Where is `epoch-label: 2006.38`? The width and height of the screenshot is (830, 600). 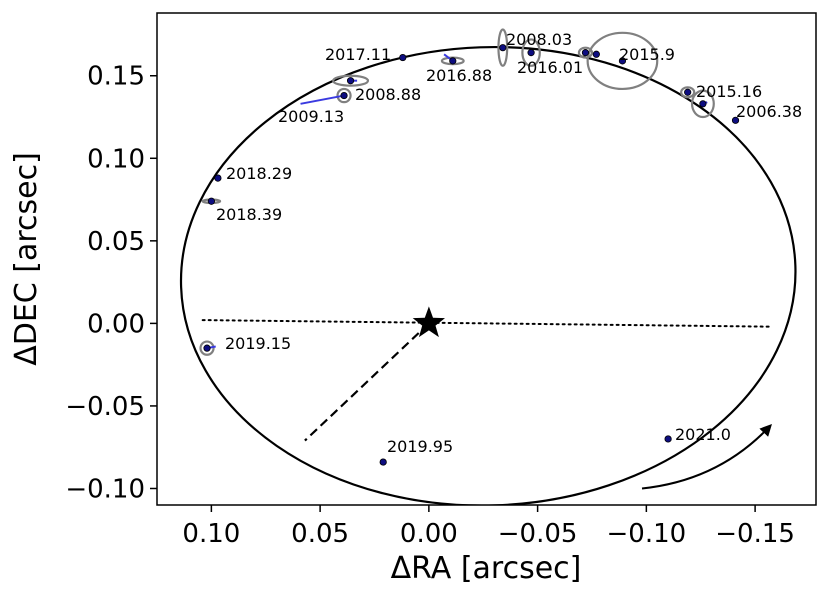 epoch-label: 2006.38 is located at coordinates (769, 111).